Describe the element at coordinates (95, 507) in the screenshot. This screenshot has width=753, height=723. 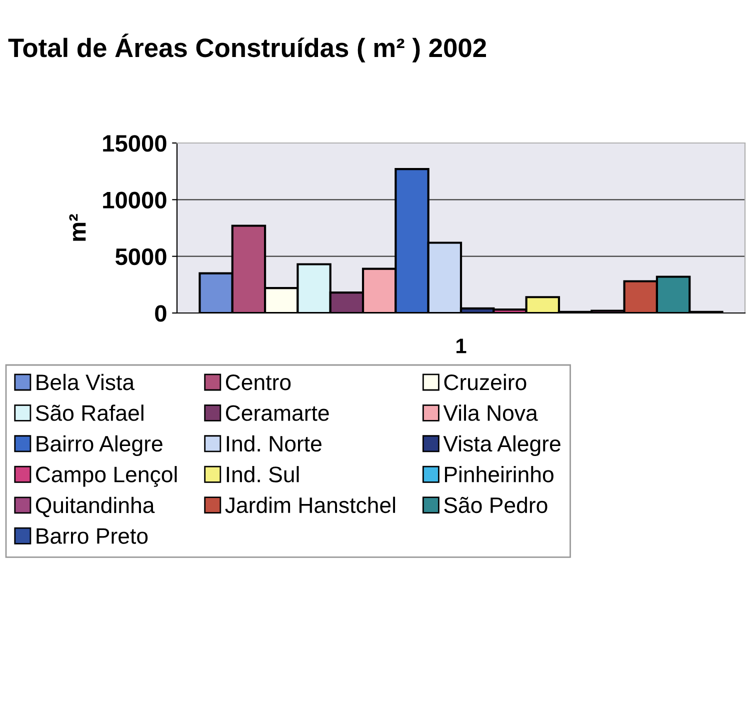
I see `legend-label: Quitandinha` at that location.